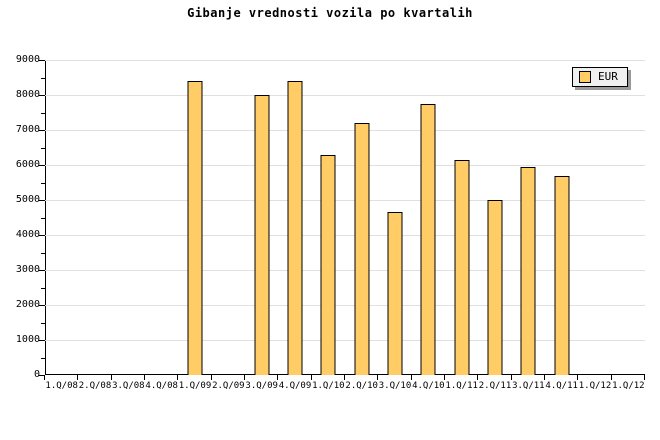  What do you see at coordinates (462, 267) in the screenshot?
I see `bar-1.Q/11` at bounding box center [462, 267].